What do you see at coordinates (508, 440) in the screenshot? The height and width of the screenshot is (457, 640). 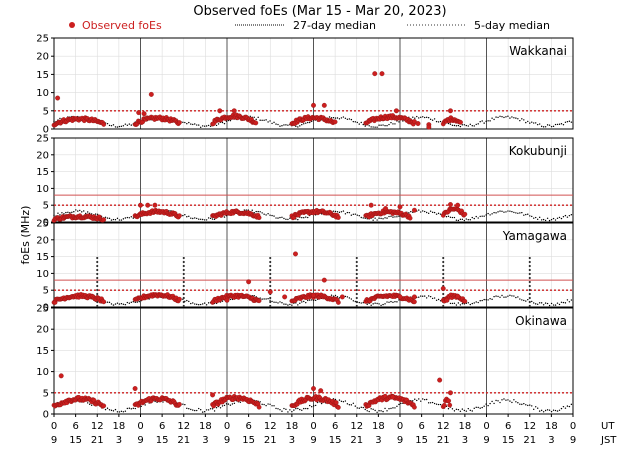 I see `x-tick-label-jst: 15` at bounding box center [508, 440].